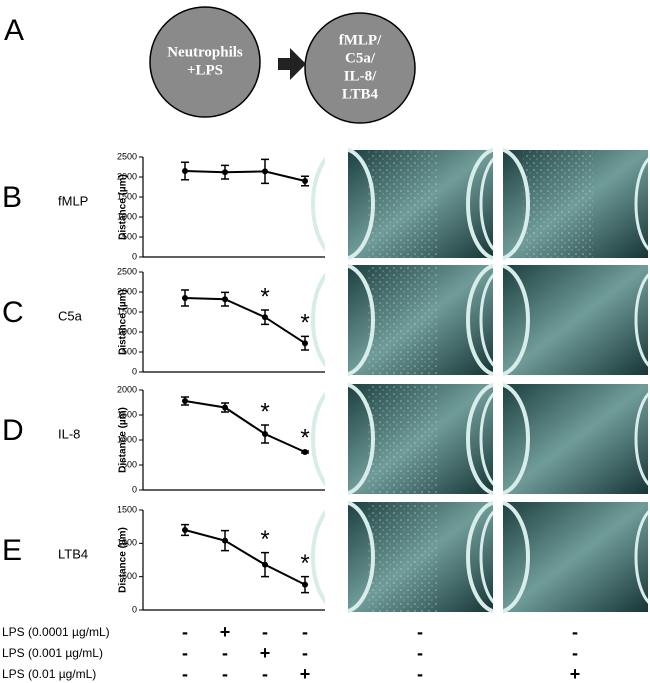  I want to click on condition-label: LPS (0.01 µg/mL), so click(49, 674).